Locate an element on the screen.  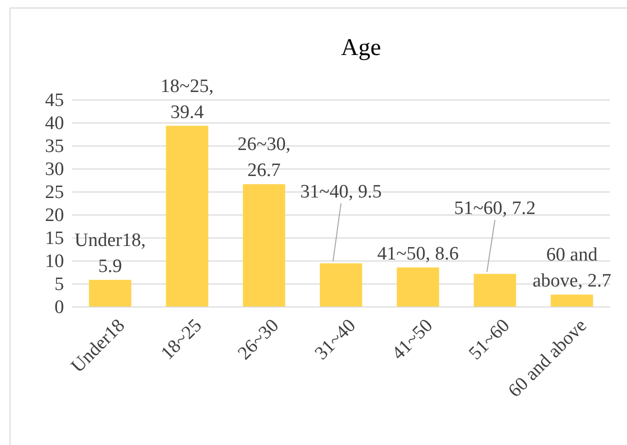
data-label: 26~30, 26.7 is located at coordinates (264, 158).